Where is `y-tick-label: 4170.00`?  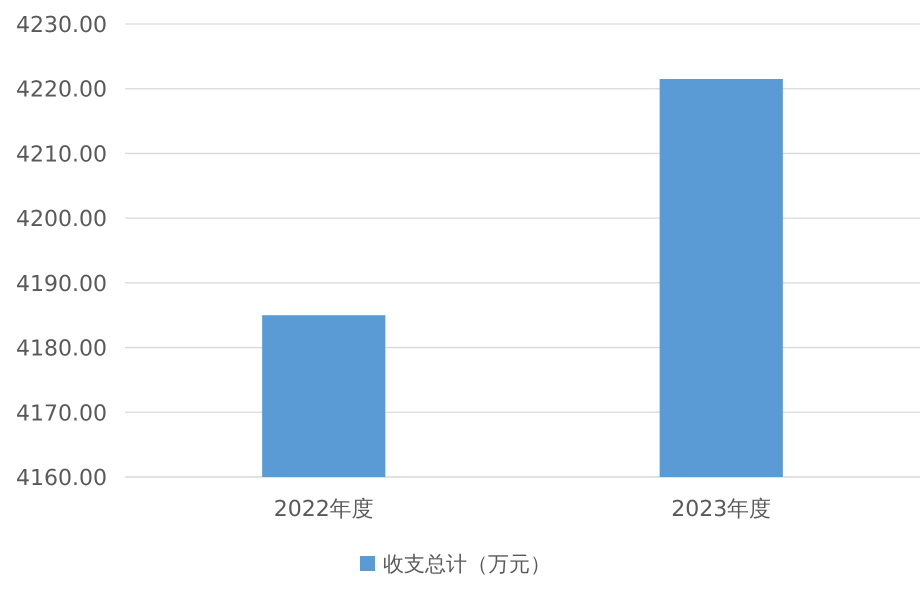
y-tick-label: 4170.00 is located at coordinates (61, 413).